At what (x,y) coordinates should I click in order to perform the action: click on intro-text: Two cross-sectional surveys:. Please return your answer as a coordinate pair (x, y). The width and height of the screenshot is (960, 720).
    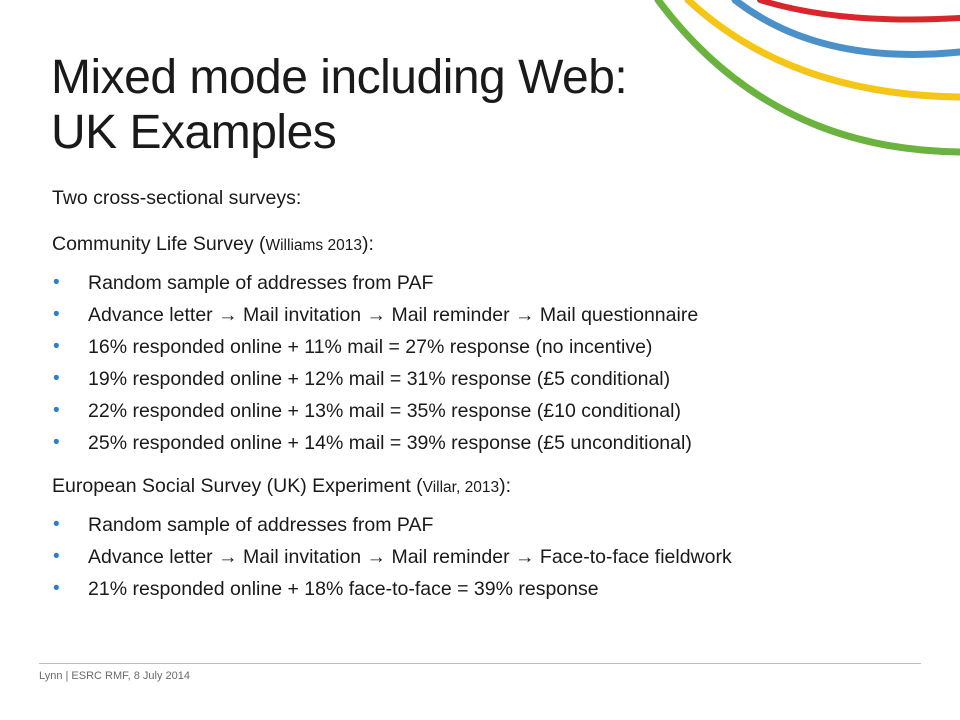
    Looking at the image, I should click on (177, 198).